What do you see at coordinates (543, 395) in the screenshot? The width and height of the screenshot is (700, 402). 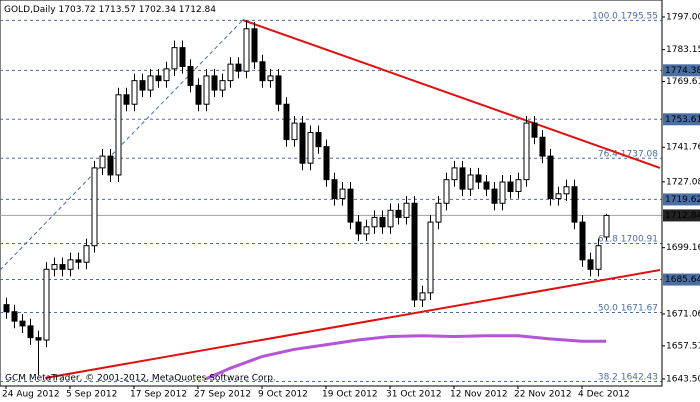 I see `x-tick-label: 22 Nov 2012` at bounding box center [543, 395].